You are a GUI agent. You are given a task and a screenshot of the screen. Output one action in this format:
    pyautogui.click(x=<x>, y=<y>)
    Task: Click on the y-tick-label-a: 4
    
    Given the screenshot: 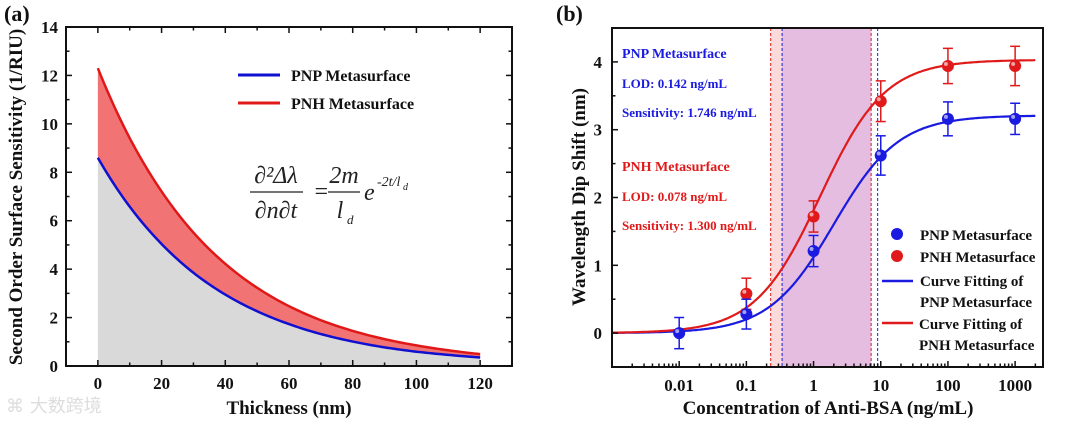 What is the action you would take?
    pyautogui.click(x=54, y=269)
    